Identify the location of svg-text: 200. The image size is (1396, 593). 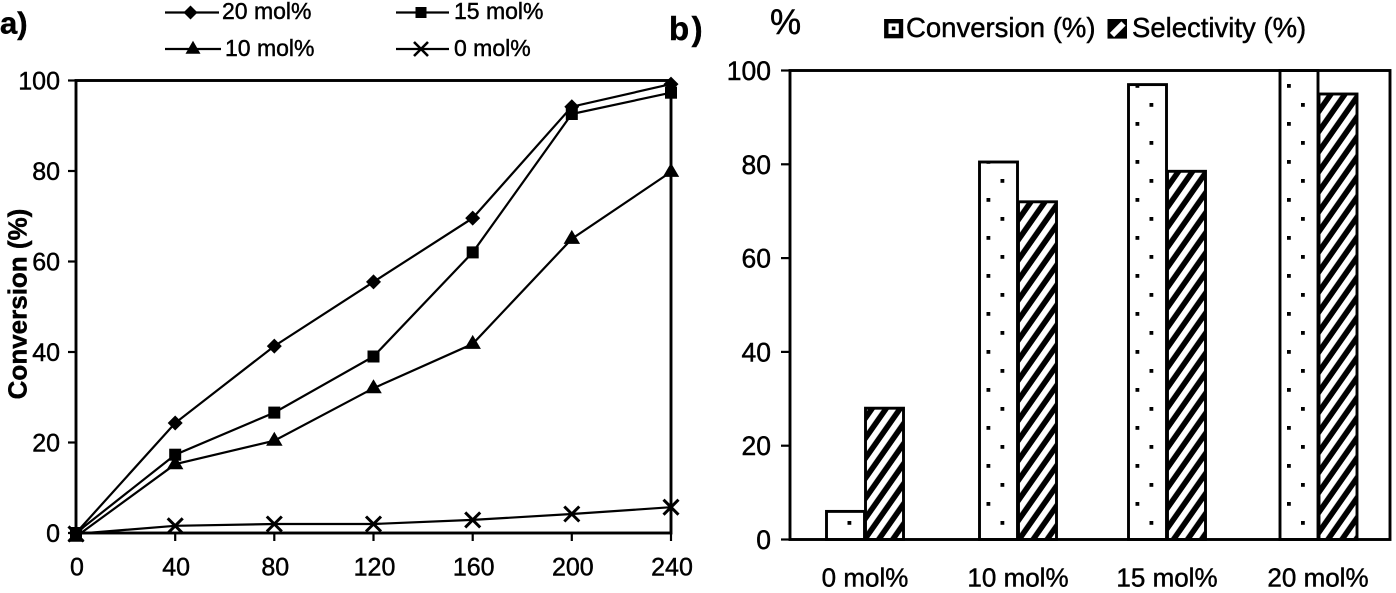
(573, 568).